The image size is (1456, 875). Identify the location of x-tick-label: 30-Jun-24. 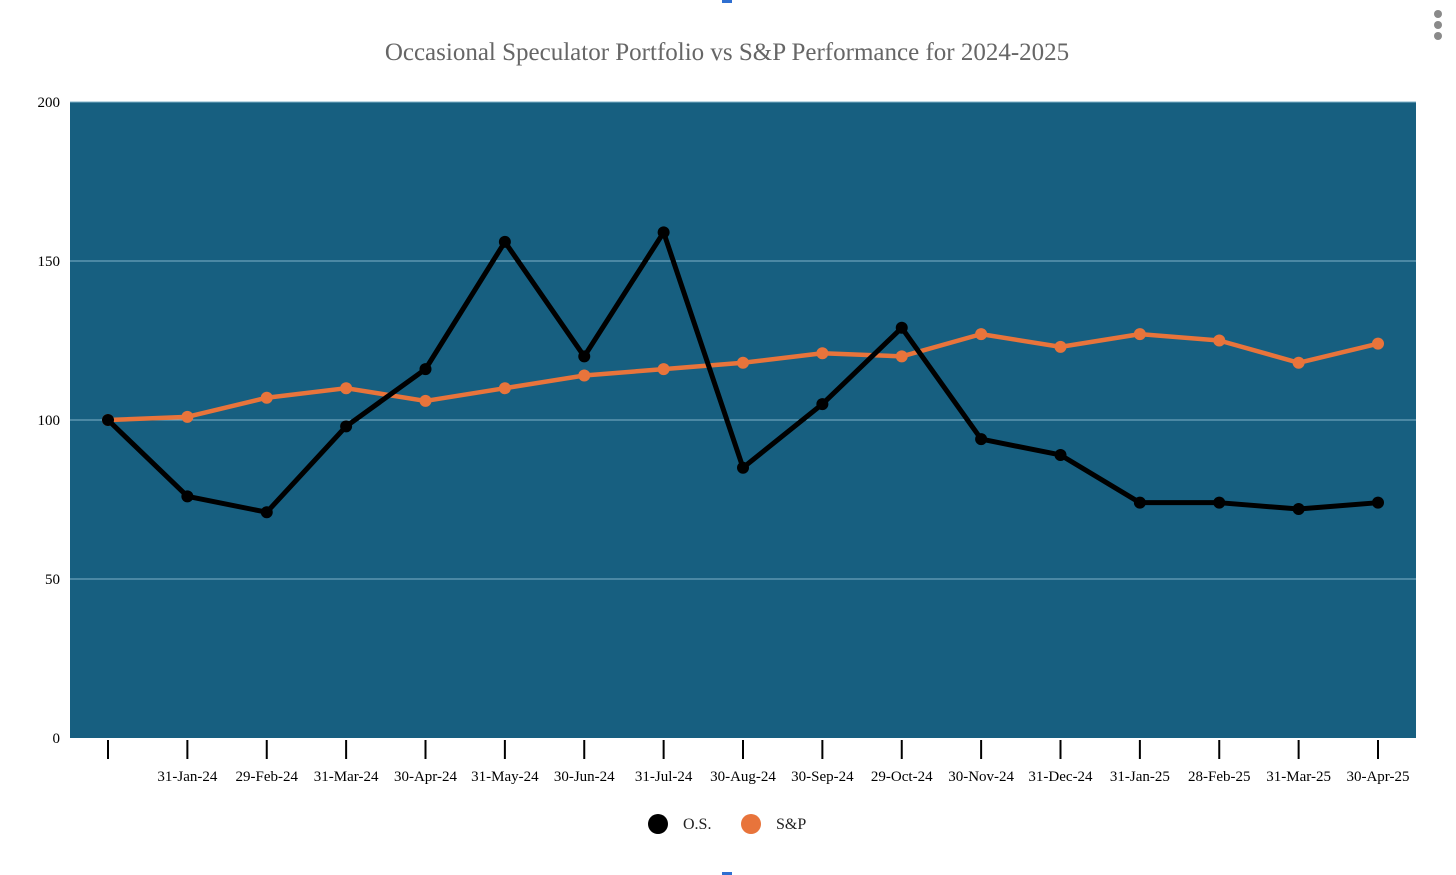
(584, 777).